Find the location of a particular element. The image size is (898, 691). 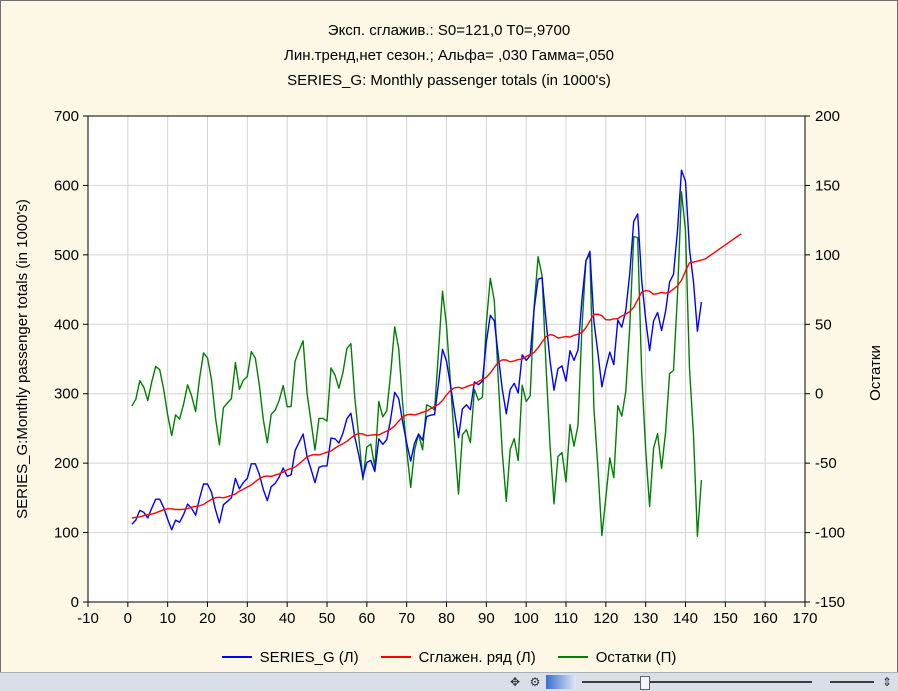

x-tick-label: 50 is located at coordinates (327, 618).